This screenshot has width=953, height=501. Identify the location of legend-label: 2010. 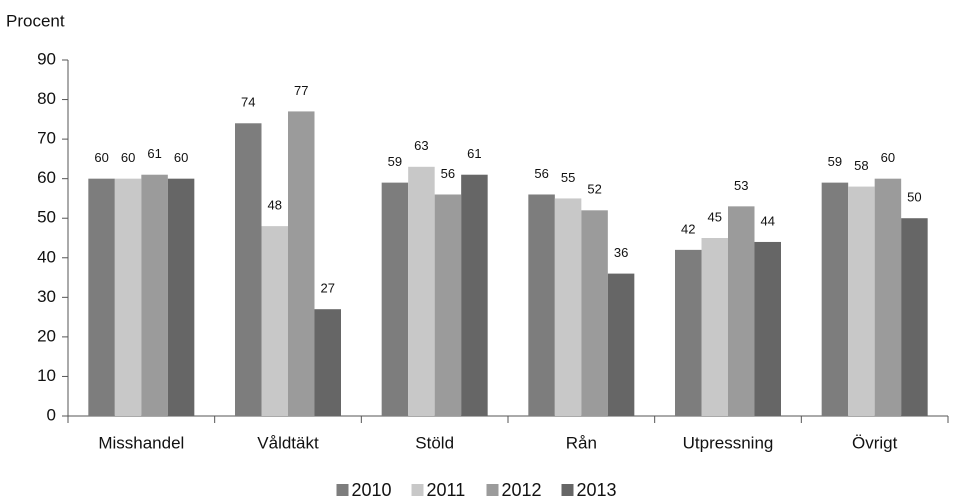
(372, 490).